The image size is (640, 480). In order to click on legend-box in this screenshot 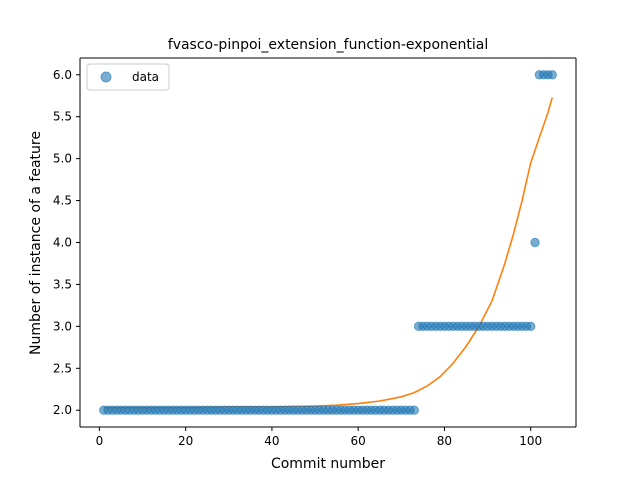, I will do `click(128, 77)`.